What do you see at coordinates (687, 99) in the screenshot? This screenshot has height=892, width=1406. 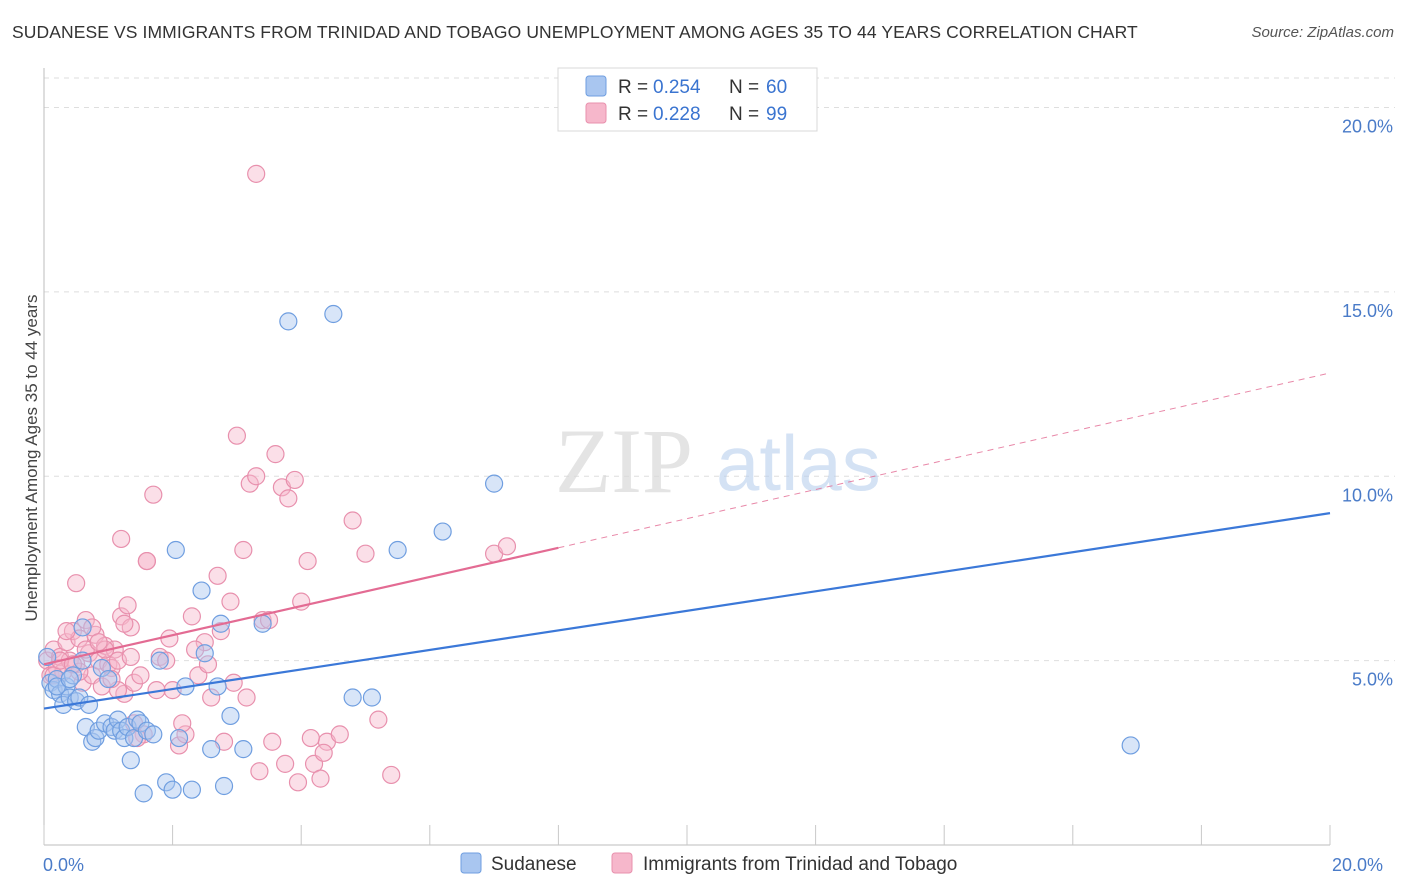 I see `correlation-legend: R = 0.254 N = 60 R = 0.228 N = 99` at bounding box center [687, 99].